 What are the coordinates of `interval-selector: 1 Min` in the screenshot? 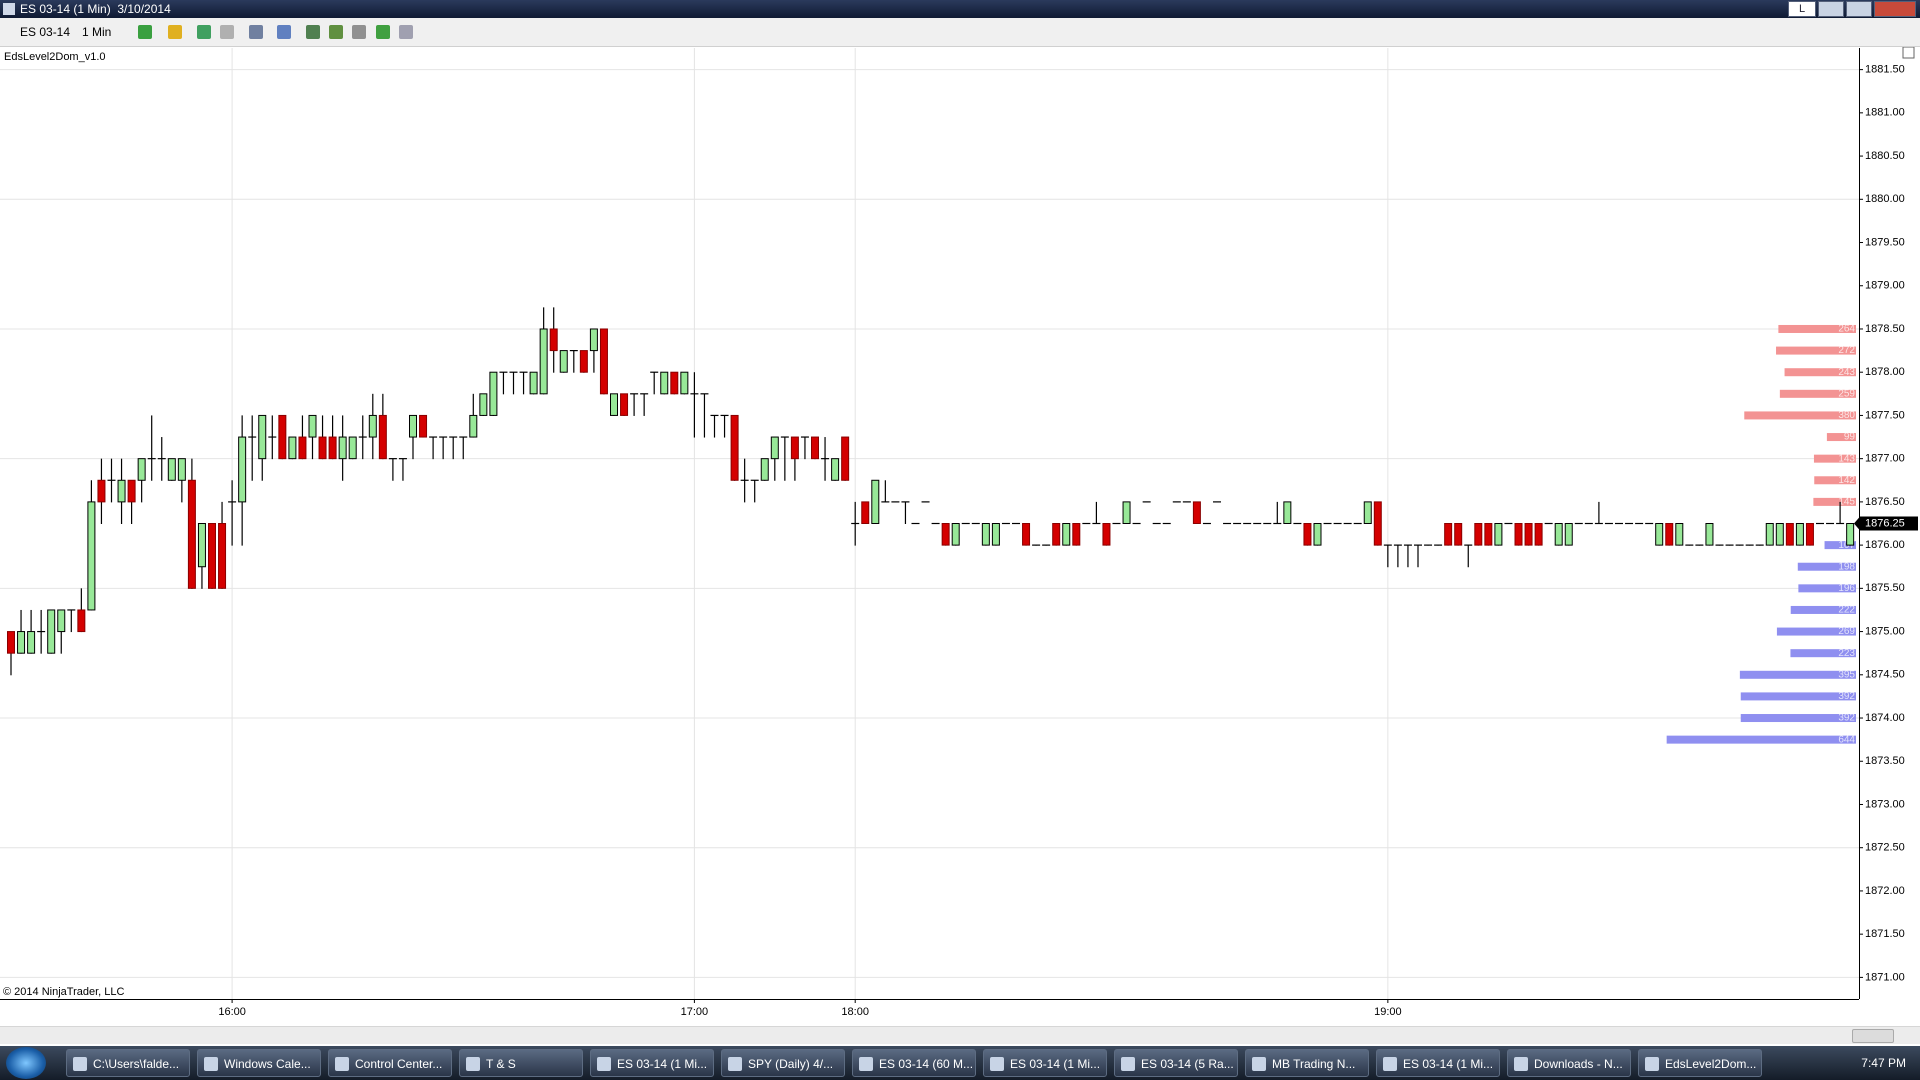 It's located at (97, 32).